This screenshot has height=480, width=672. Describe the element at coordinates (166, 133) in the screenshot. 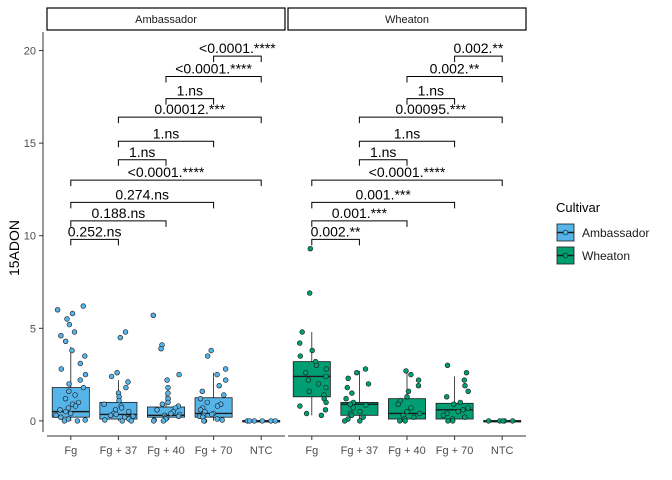

I see `bracket-label: 1.ns` at that location.